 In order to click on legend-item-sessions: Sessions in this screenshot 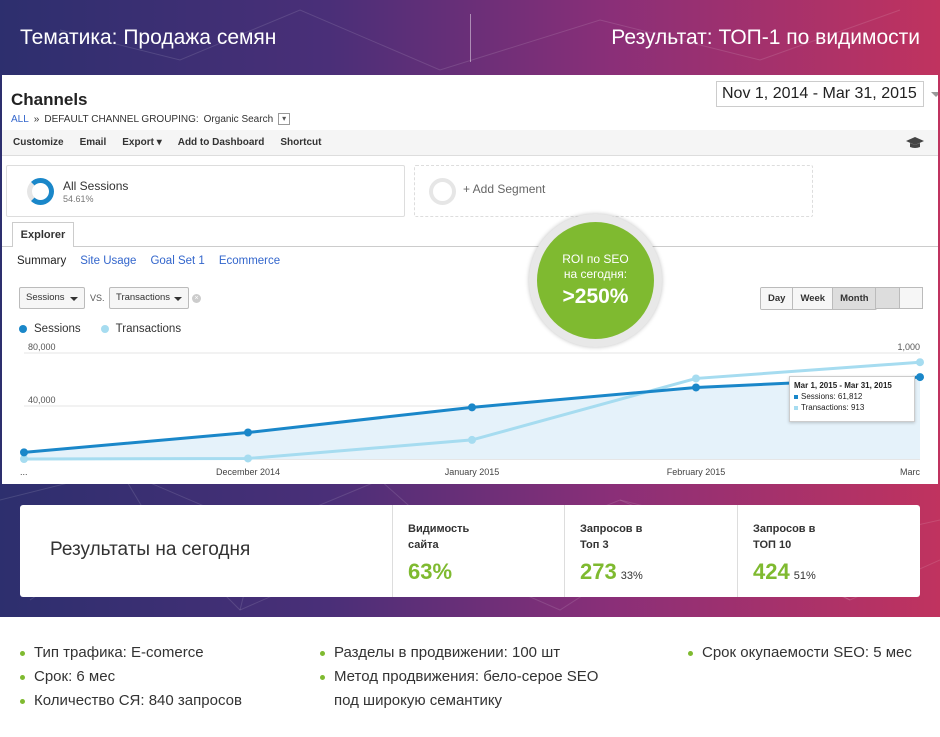, I will do `click(50, 329)`.